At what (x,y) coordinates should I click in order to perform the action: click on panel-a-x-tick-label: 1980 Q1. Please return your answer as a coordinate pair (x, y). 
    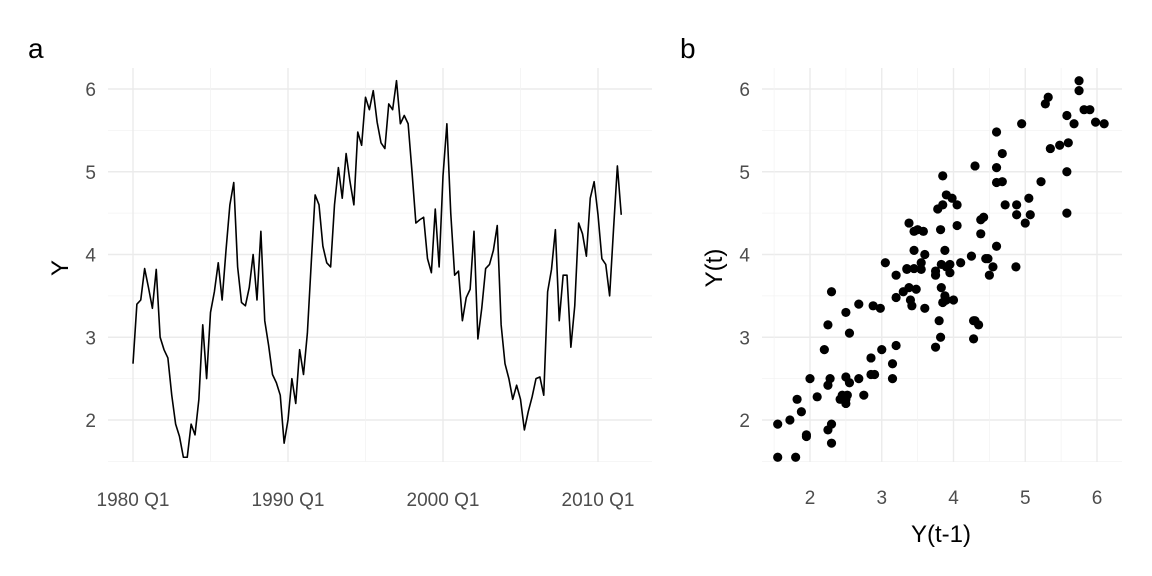
    Looking at the image, I should click on (133, 500).